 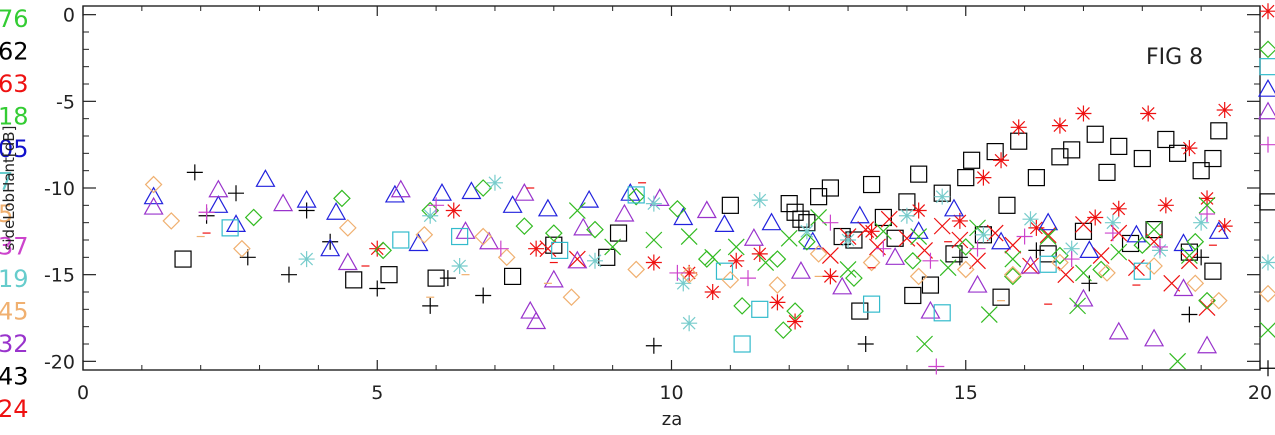 I want to click on y-axis-label: sideLobHant[dB], so click(x=9, y=188).